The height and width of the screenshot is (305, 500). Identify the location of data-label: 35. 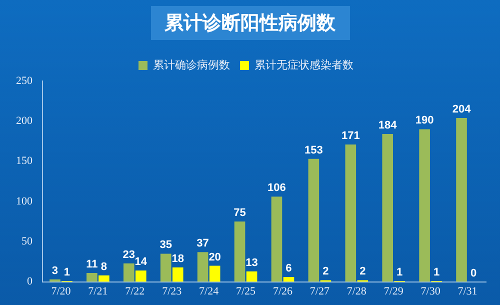
(166, 245).